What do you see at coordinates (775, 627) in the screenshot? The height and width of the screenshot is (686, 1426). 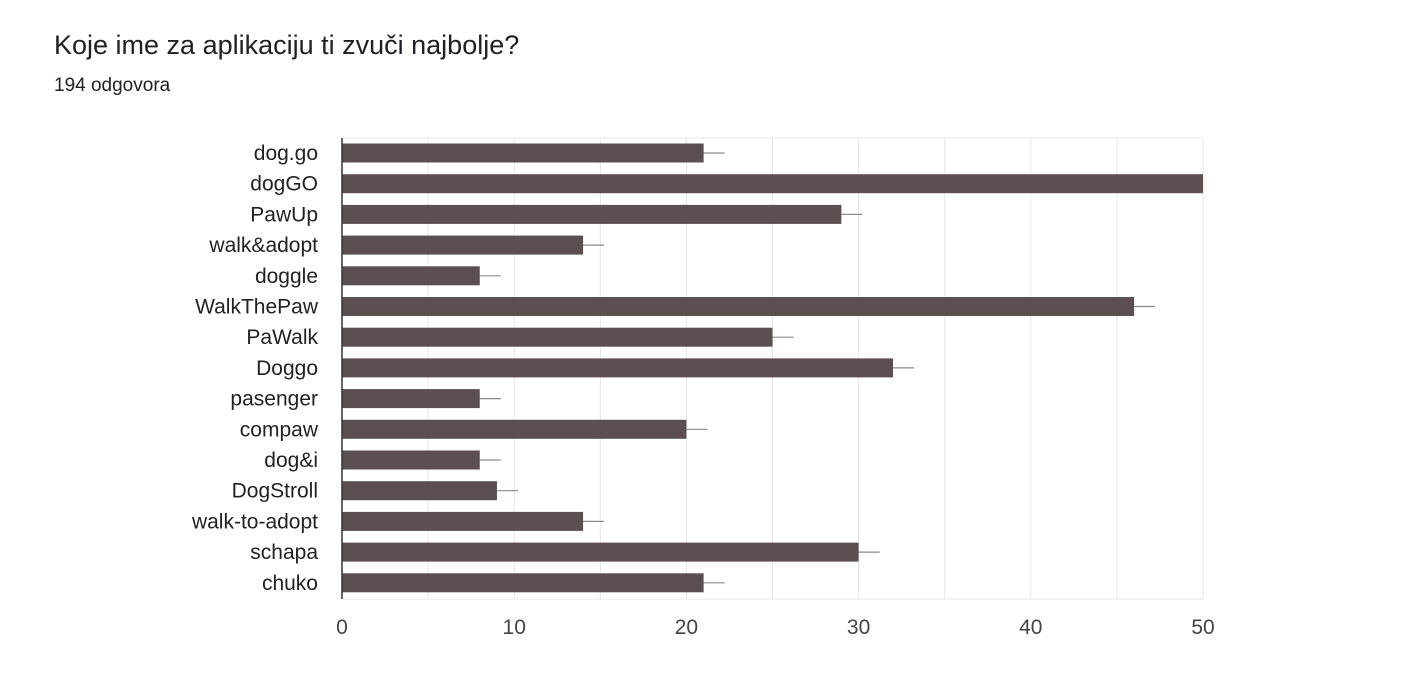 I see `tick-labels: 0 10 20 30 40 50` at bounding box center [775, 627].